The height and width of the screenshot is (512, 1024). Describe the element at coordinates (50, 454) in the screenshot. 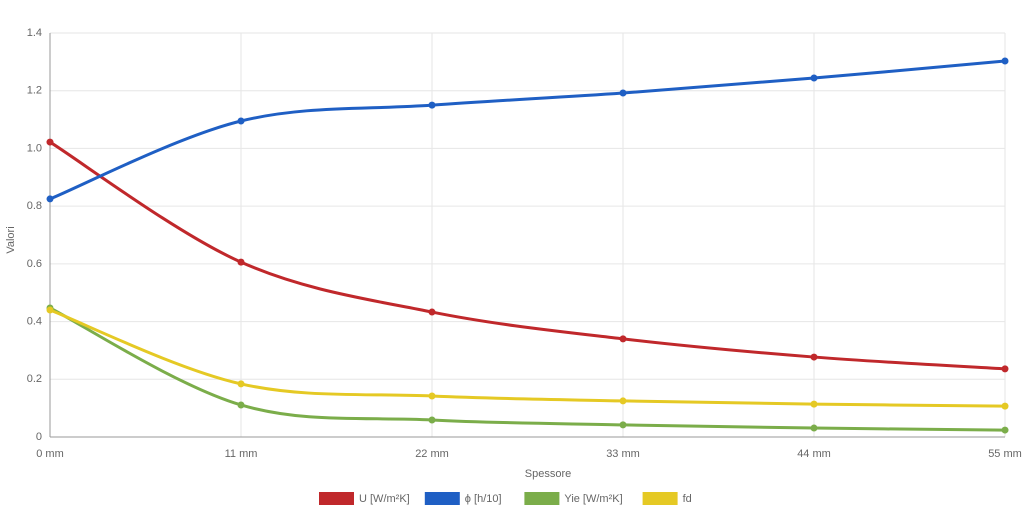

I see `x-tick-label: 0 mm` at that location.